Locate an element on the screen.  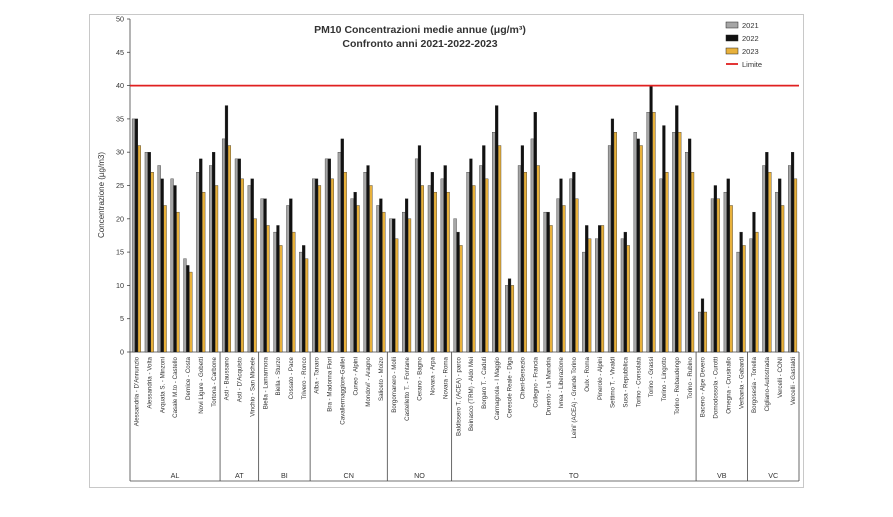
legend-swatch-2023 is located at coordinates (732, 51).